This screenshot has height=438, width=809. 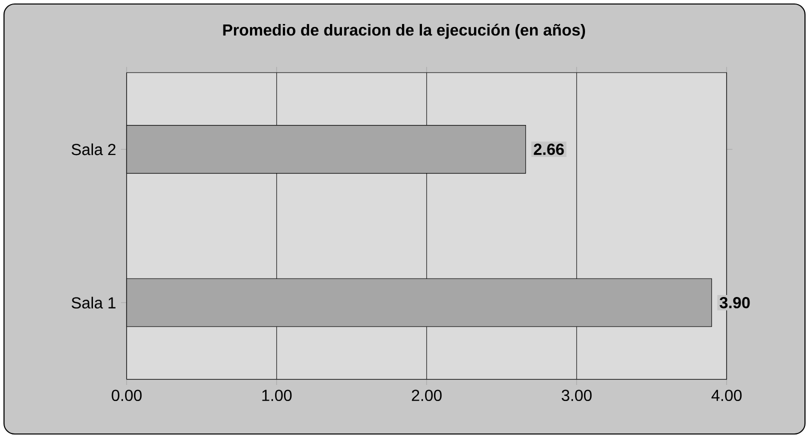 I want to click on data-label: 2.66, so click(x=549, y=149).